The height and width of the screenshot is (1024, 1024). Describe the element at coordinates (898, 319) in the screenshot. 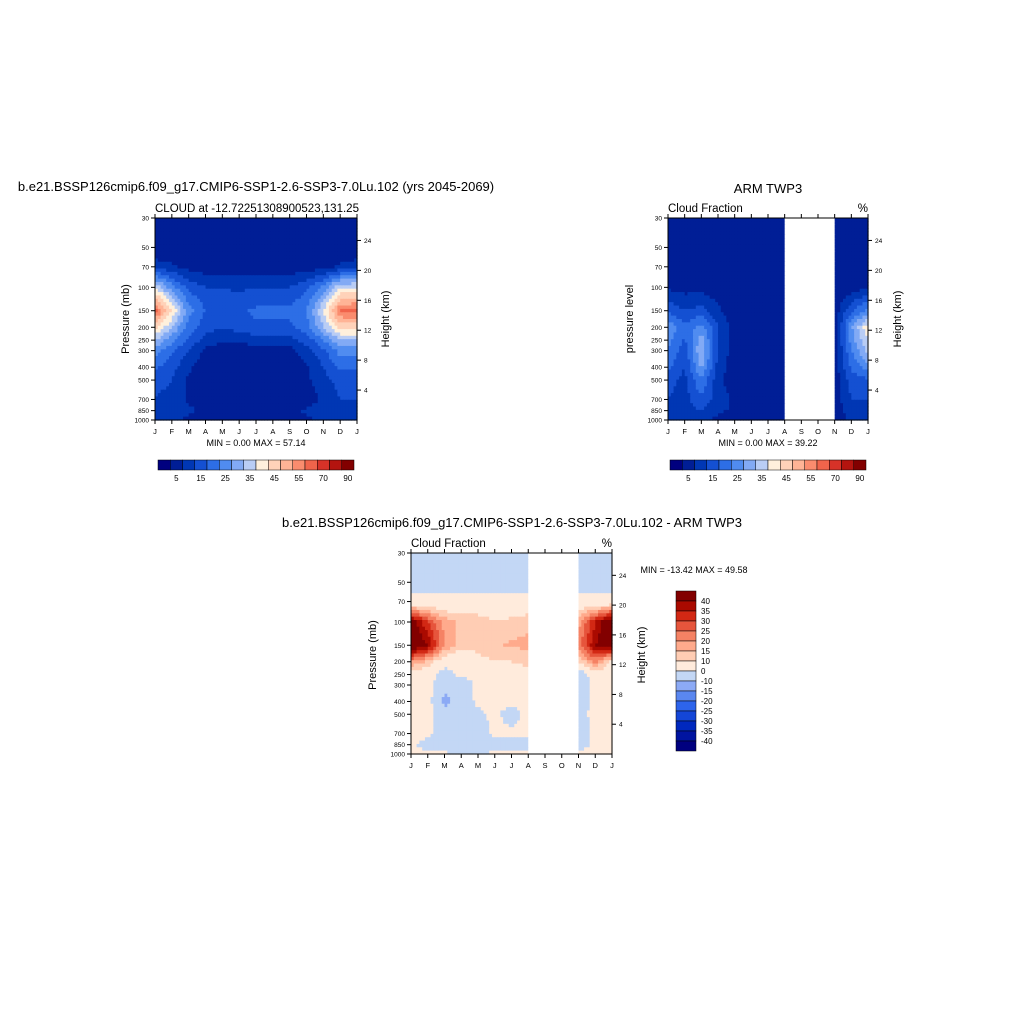

I see `panel-b-y2label: Height (km)` at that location.